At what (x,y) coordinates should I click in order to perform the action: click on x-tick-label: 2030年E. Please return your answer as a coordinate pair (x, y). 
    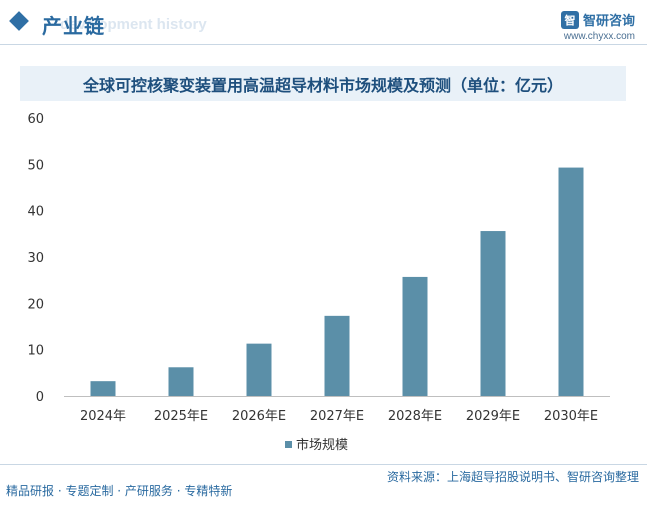
    Looking at the image, I should click on (571, 416).